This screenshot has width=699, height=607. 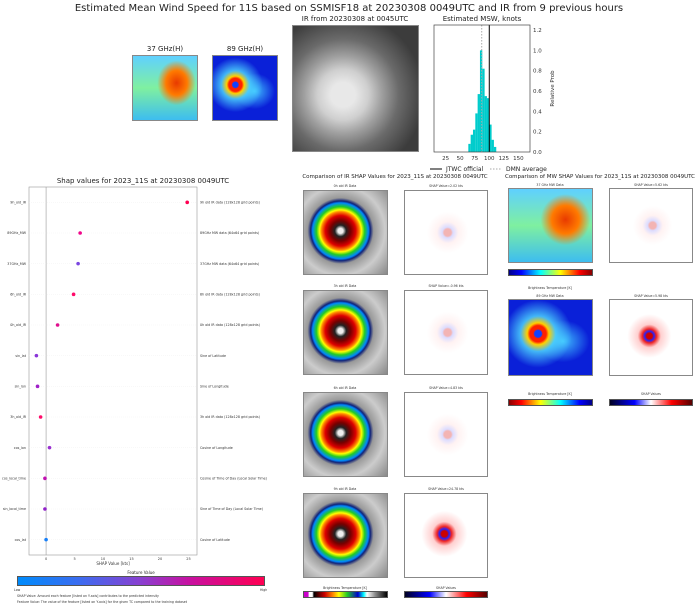 What do you see at coordinates (550, 185) in the screenshot?
I see `mw37-data-title: 37 GHz MW Data` at bounding box center [550, 185].